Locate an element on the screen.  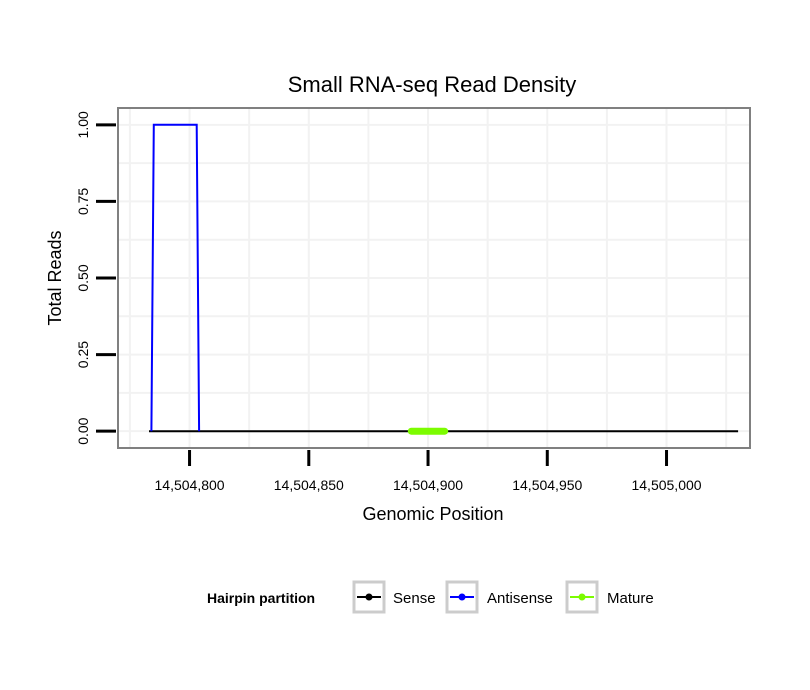
x-axis-title: Genomic Position is located at coordinates (432, 514).